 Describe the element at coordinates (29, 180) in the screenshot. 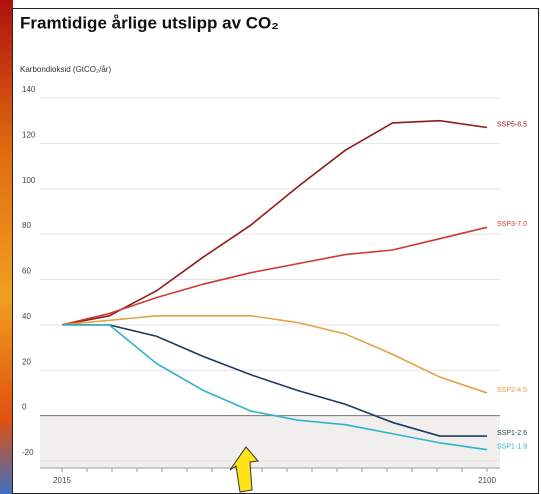

I see `y-tick-label: 100` at that location.